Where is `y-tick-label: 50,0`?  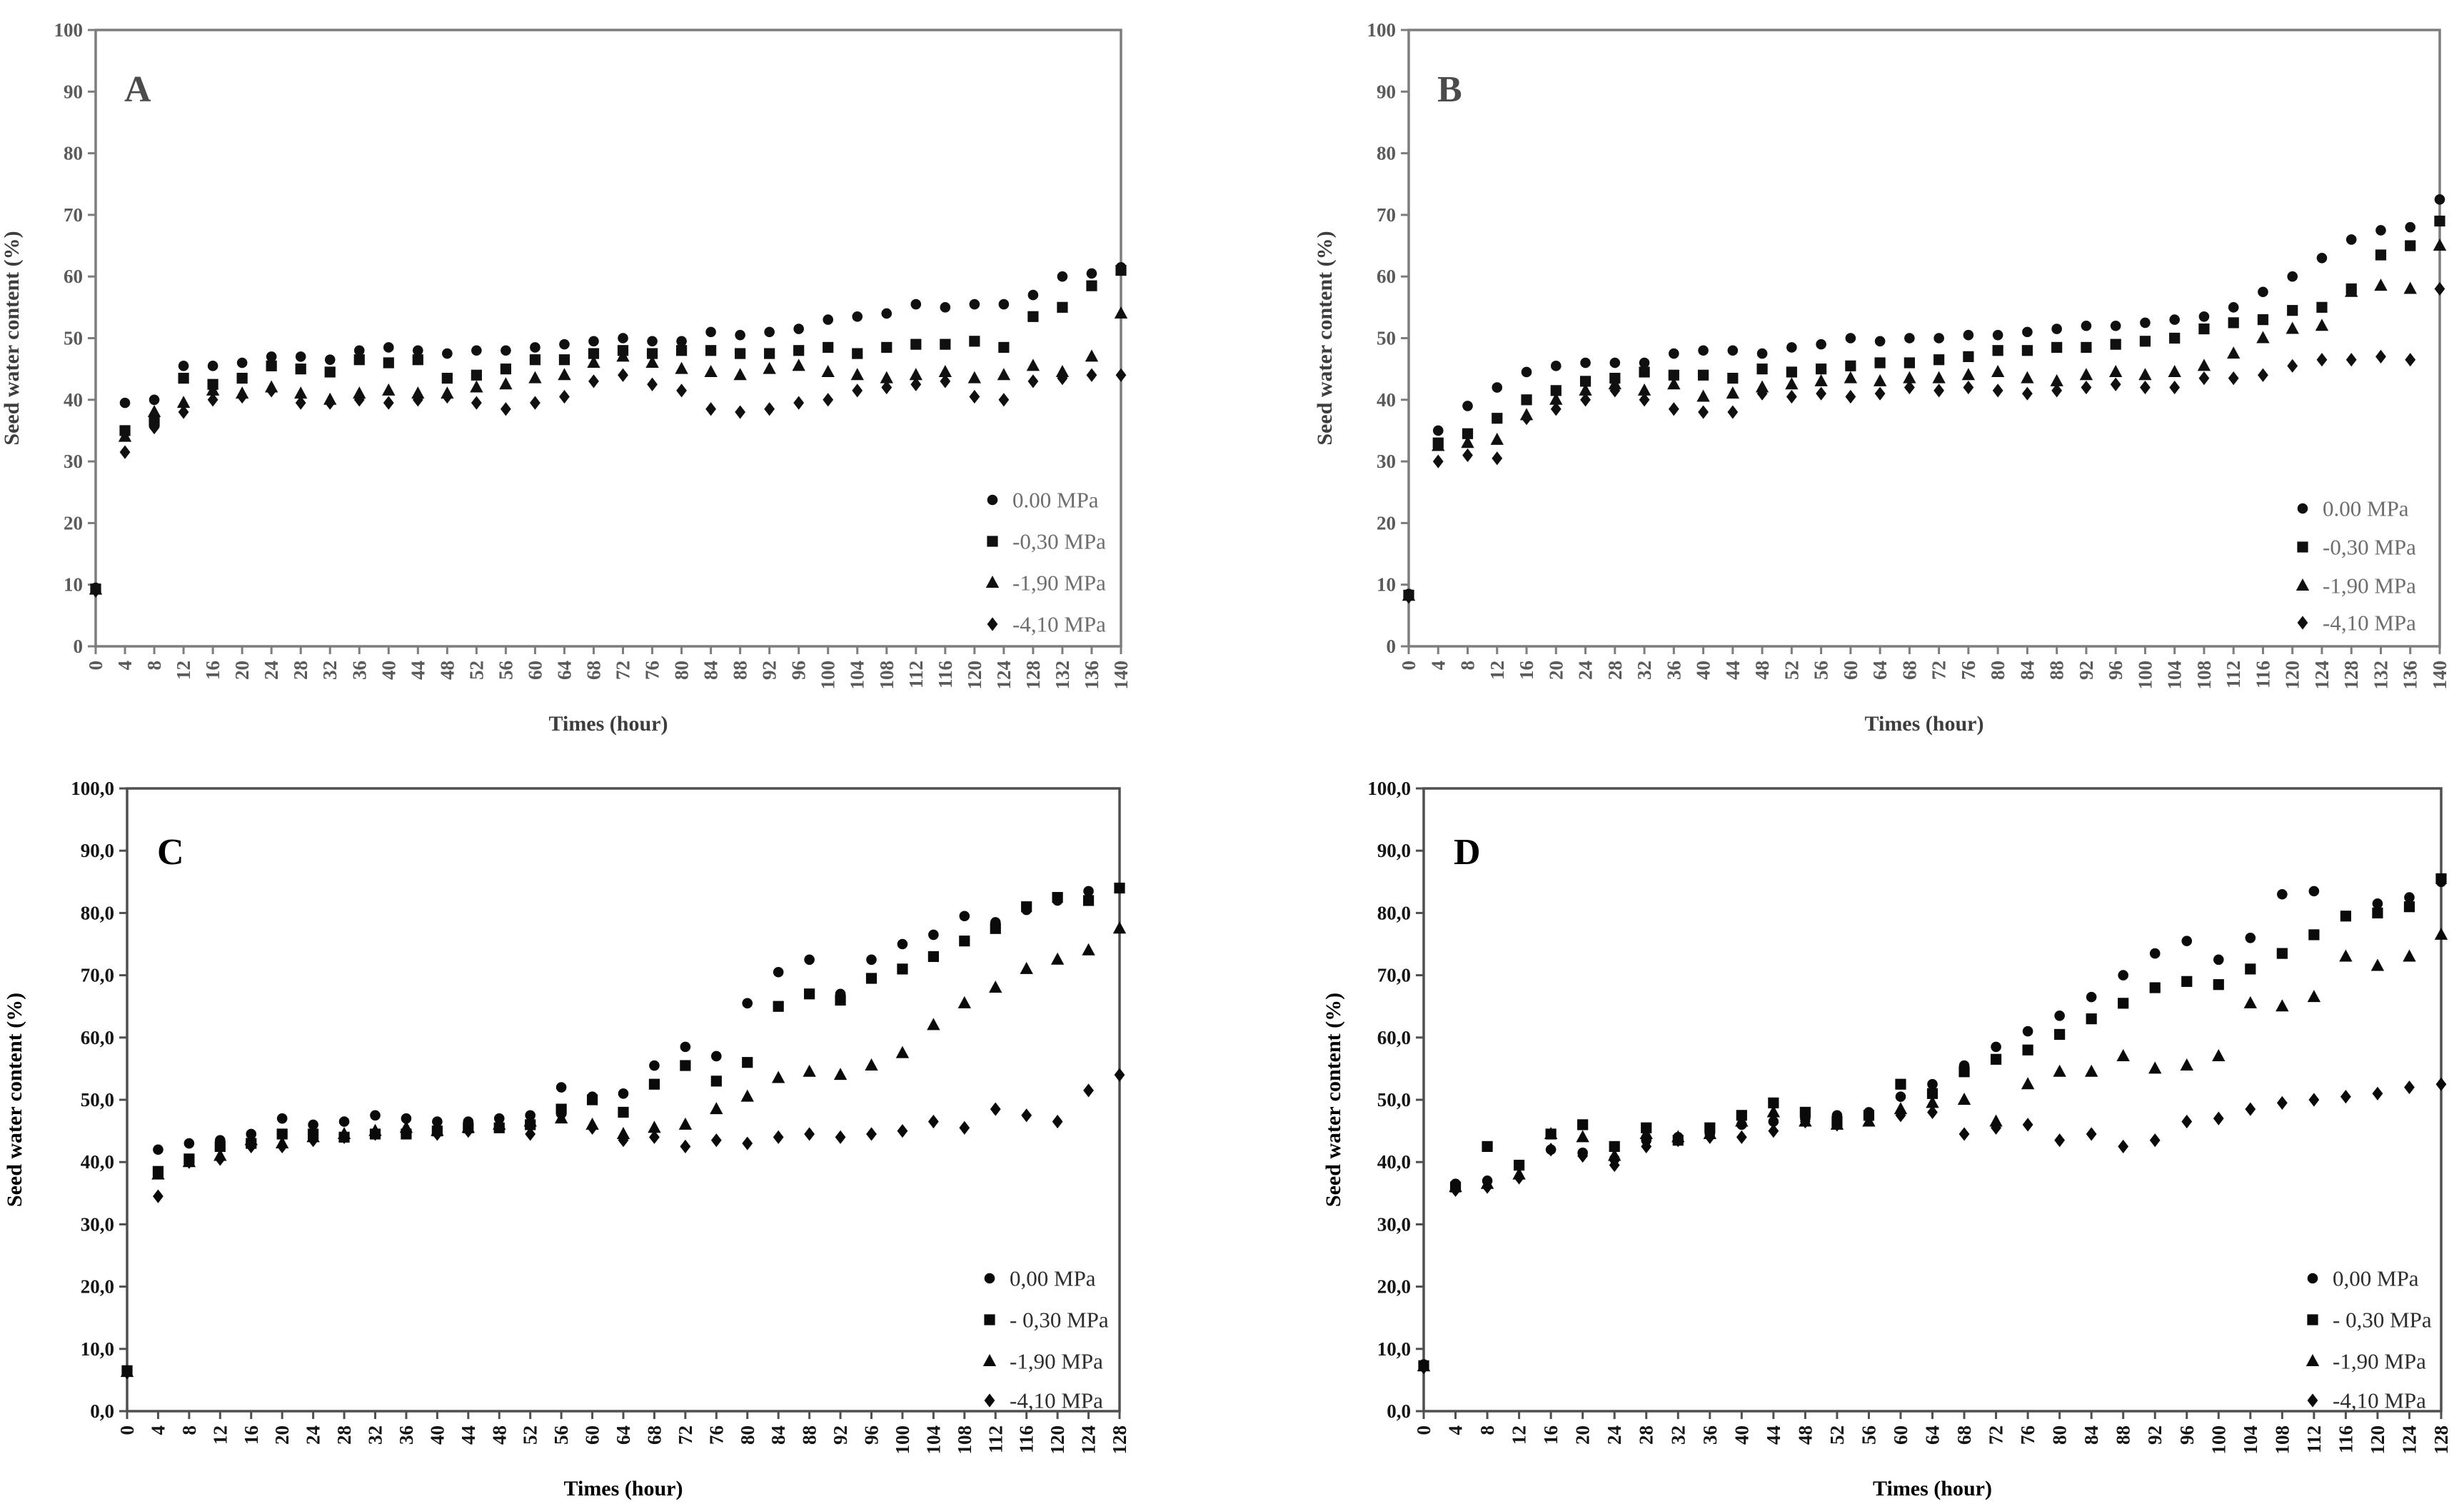
y-tick-label: 50,0 is located at coordinates (97, 1100).